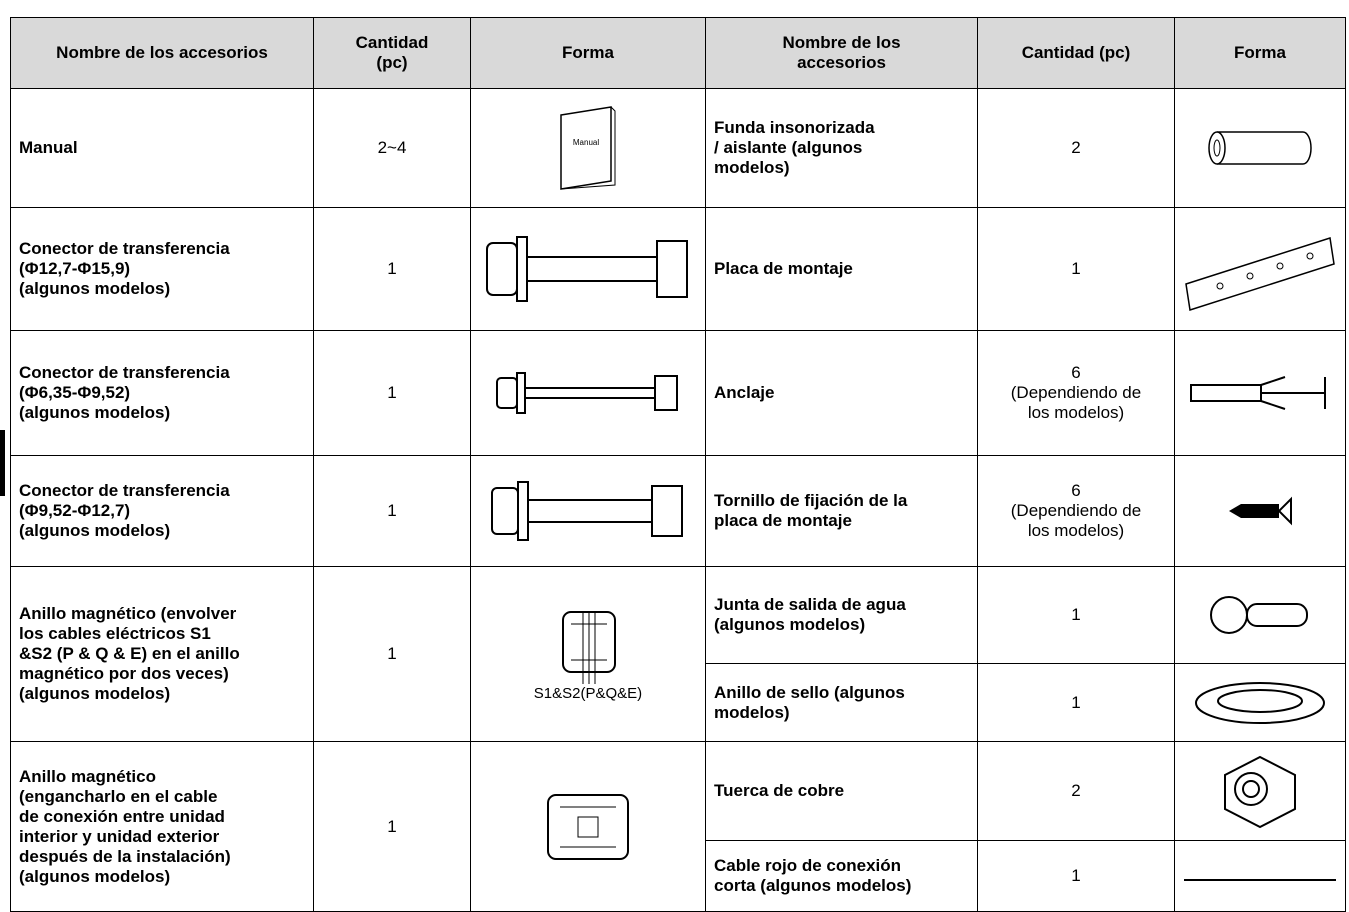 This screenshot has height=912, width=1349. What do you see at coordinates (392, 148) in the screenshot?
I see `qty: 2~4` at bounding box center [392, 148].